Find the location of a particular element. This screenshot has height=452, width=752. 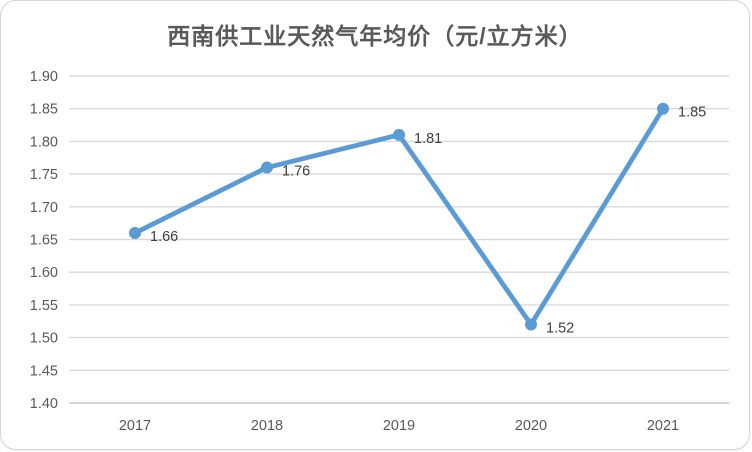

y-axis-tick-label: 1.45 is located at coordinates (44, 371).